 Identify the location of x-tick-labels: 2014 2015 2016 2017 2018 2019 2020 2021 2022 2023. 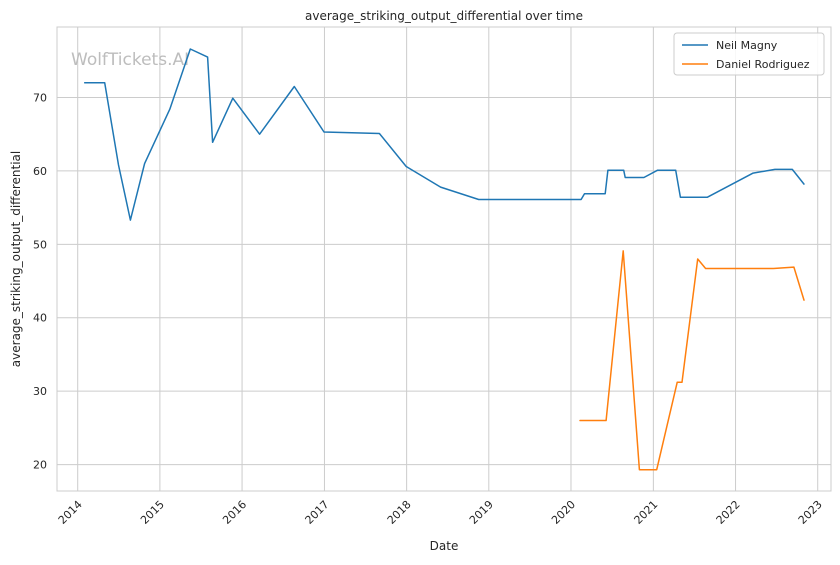
(440, 512).